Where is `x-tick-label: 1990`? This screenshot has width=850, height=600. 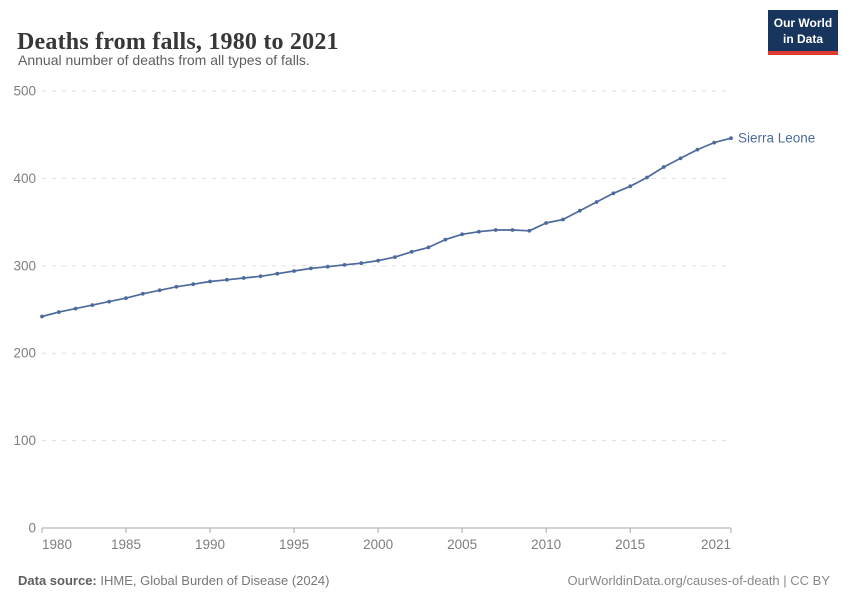
x-tick-label: 1990 is located at coordinates (210, 544).